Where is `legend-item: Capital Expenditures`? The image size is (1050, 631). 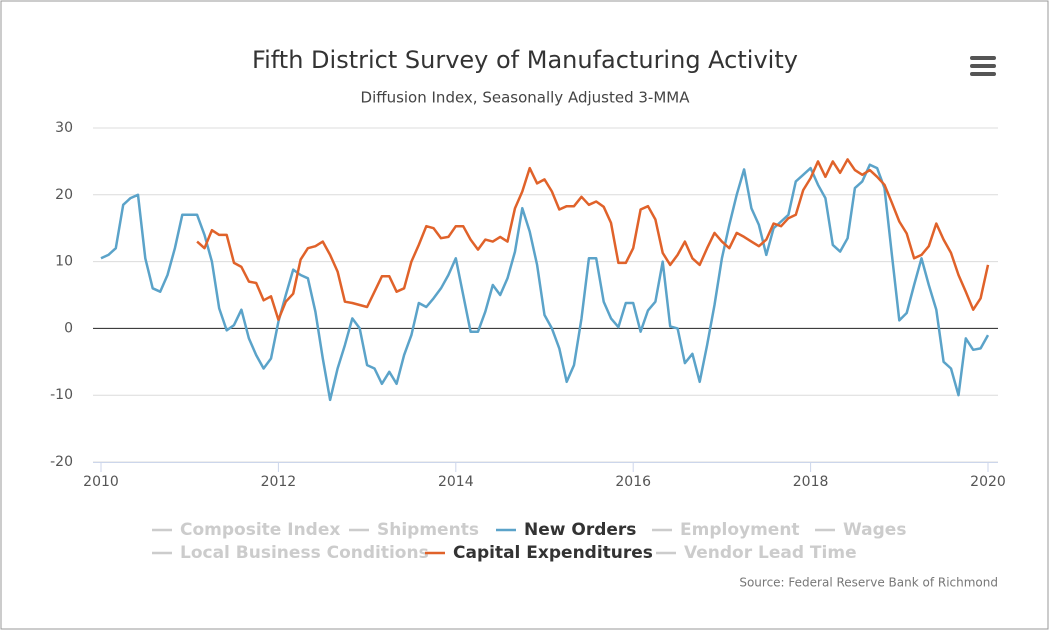 legend-item: Capital Expenditures is located at coordinates (553, 553).